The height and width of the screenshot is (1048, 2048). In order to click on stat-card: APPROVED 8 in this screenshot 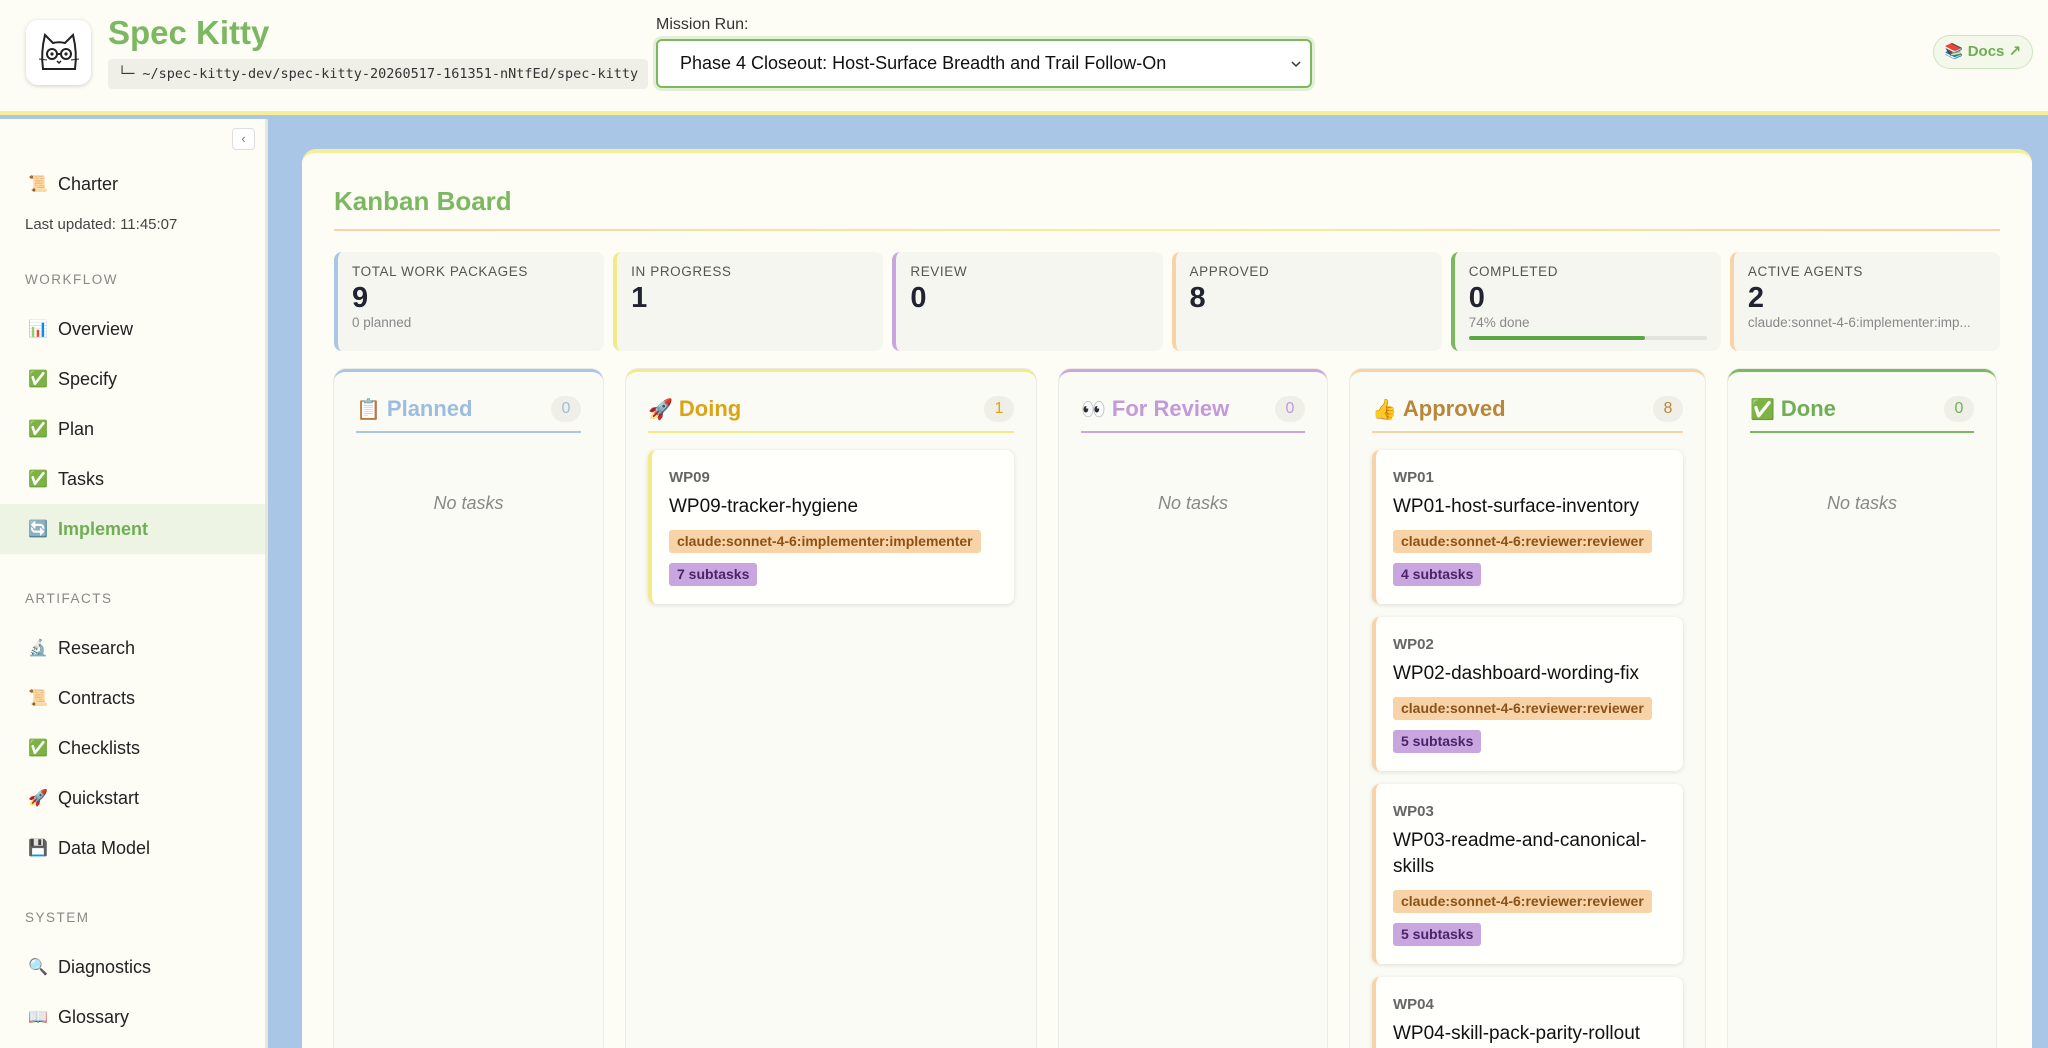, I will do `click(1306, 301)`.